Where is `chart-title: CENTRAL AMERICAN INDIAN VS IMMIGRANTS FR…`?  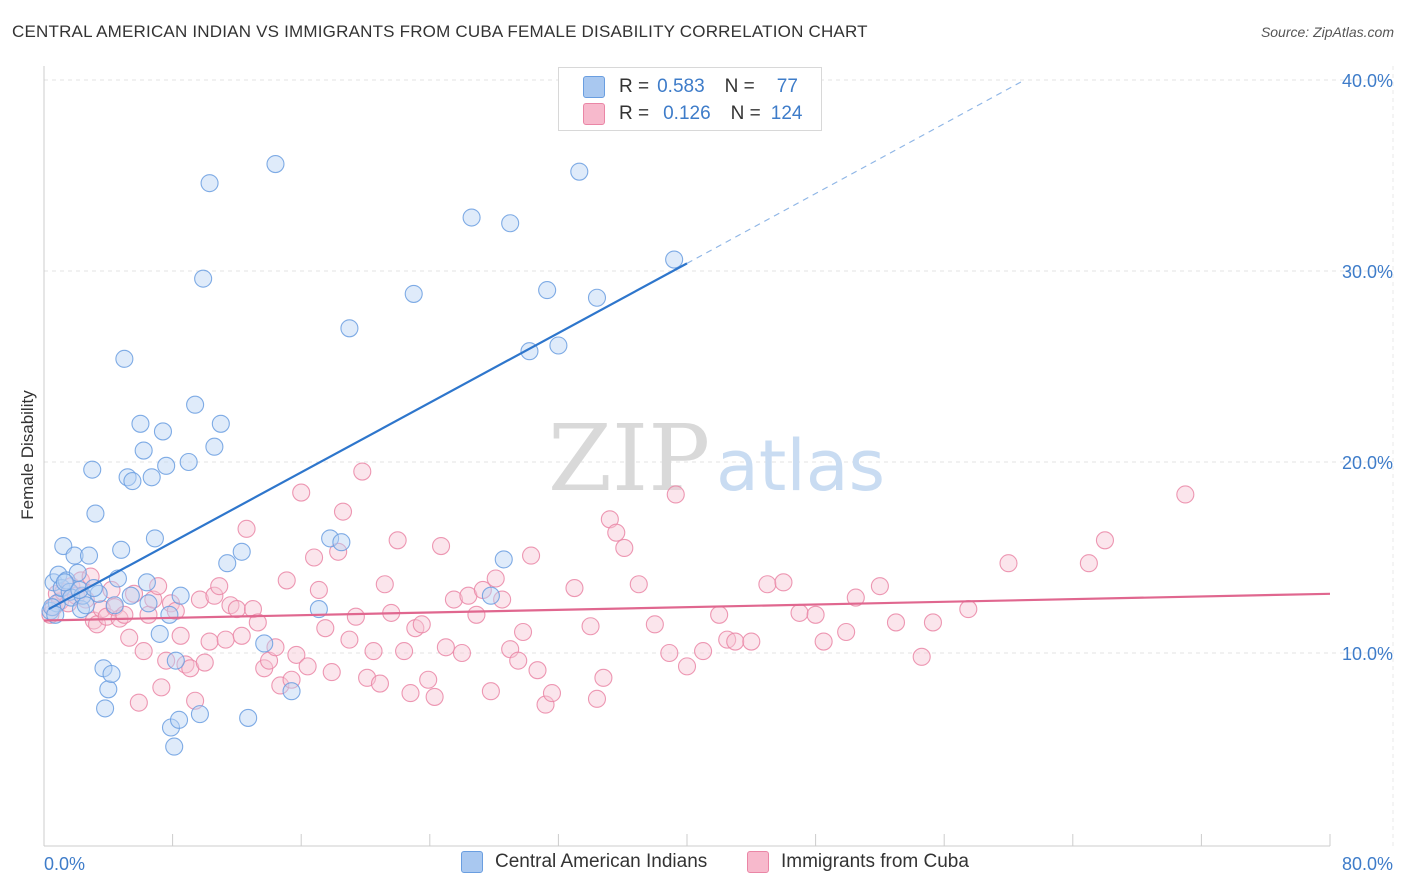 chart-title: CENTRAL AMERICAN INDIAN VS IMMIGRANTS FR… is located at coordinates (440, 31).